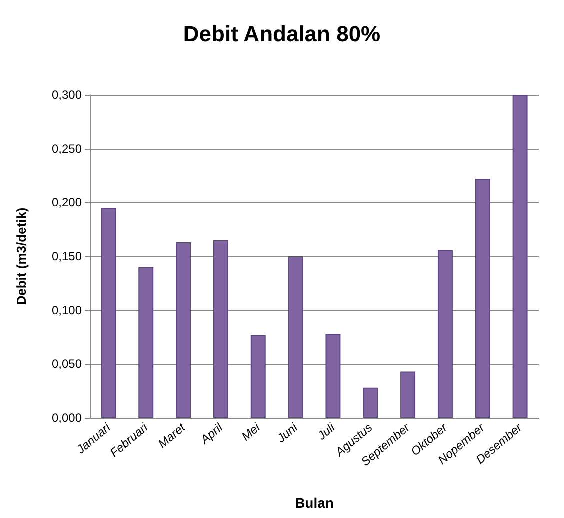 Image resolution: width=564 pixels, height=518 pixels. I want to click on y-tick-label: 0,200, so click(67, 203).